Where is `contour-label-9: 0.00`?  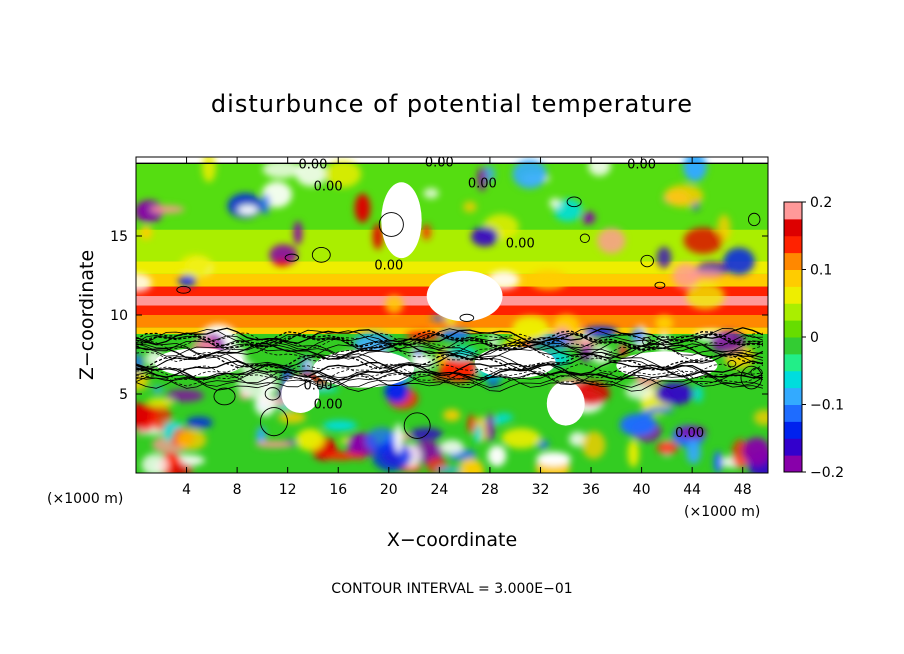 contour-label-9: 0.00 is located at coordinates (689, 433).